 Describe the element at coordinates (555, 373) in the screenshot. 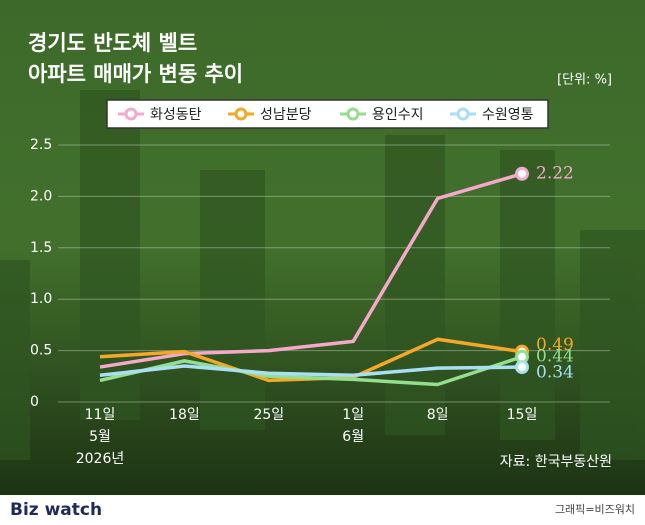

I see `value-label: 0.34` at that location.